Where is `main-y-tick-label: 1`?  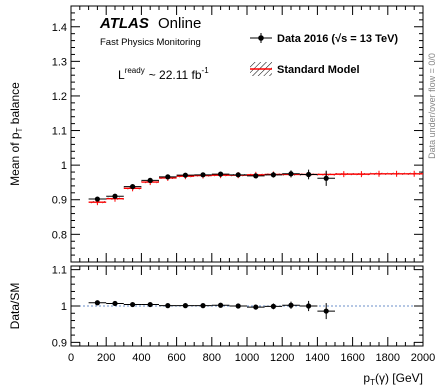 main-y-tick-label: 1 is located at coordinates (64, 166).